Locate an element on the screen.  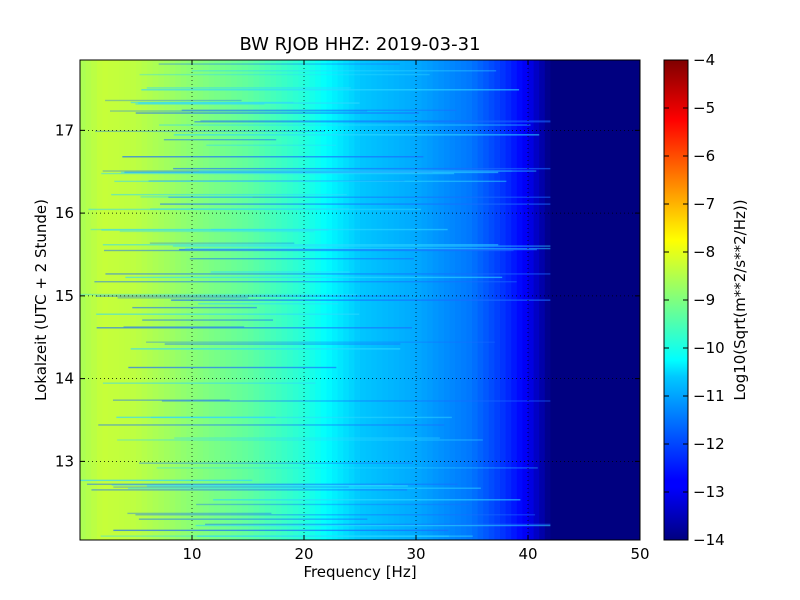
chart-title: BW RJOB HHZ: 2019-03-31 is located at coordinates (359, 44).